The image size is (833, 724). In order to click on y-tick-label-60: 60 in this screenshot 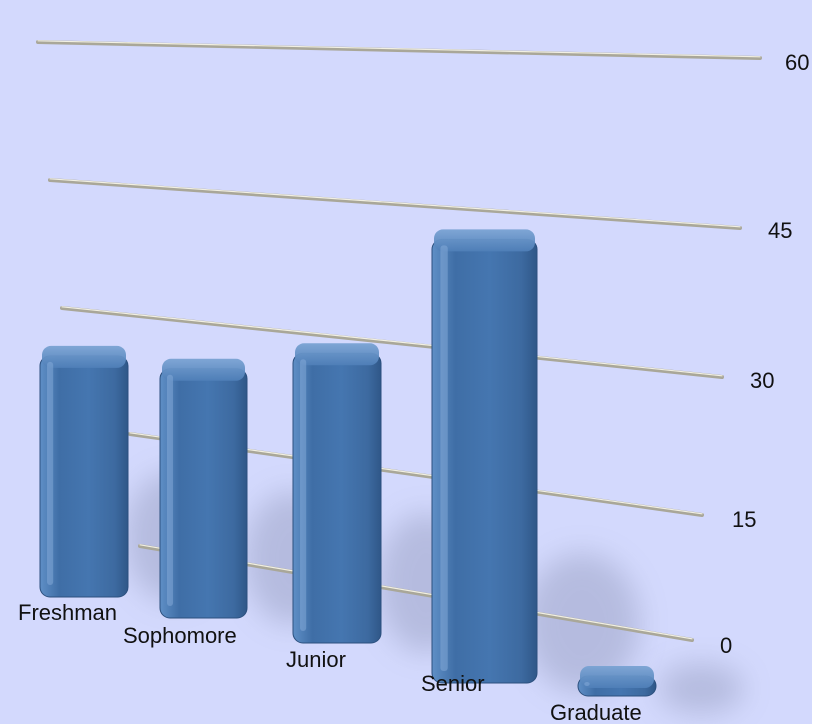, I will do `click(797, 62)`.